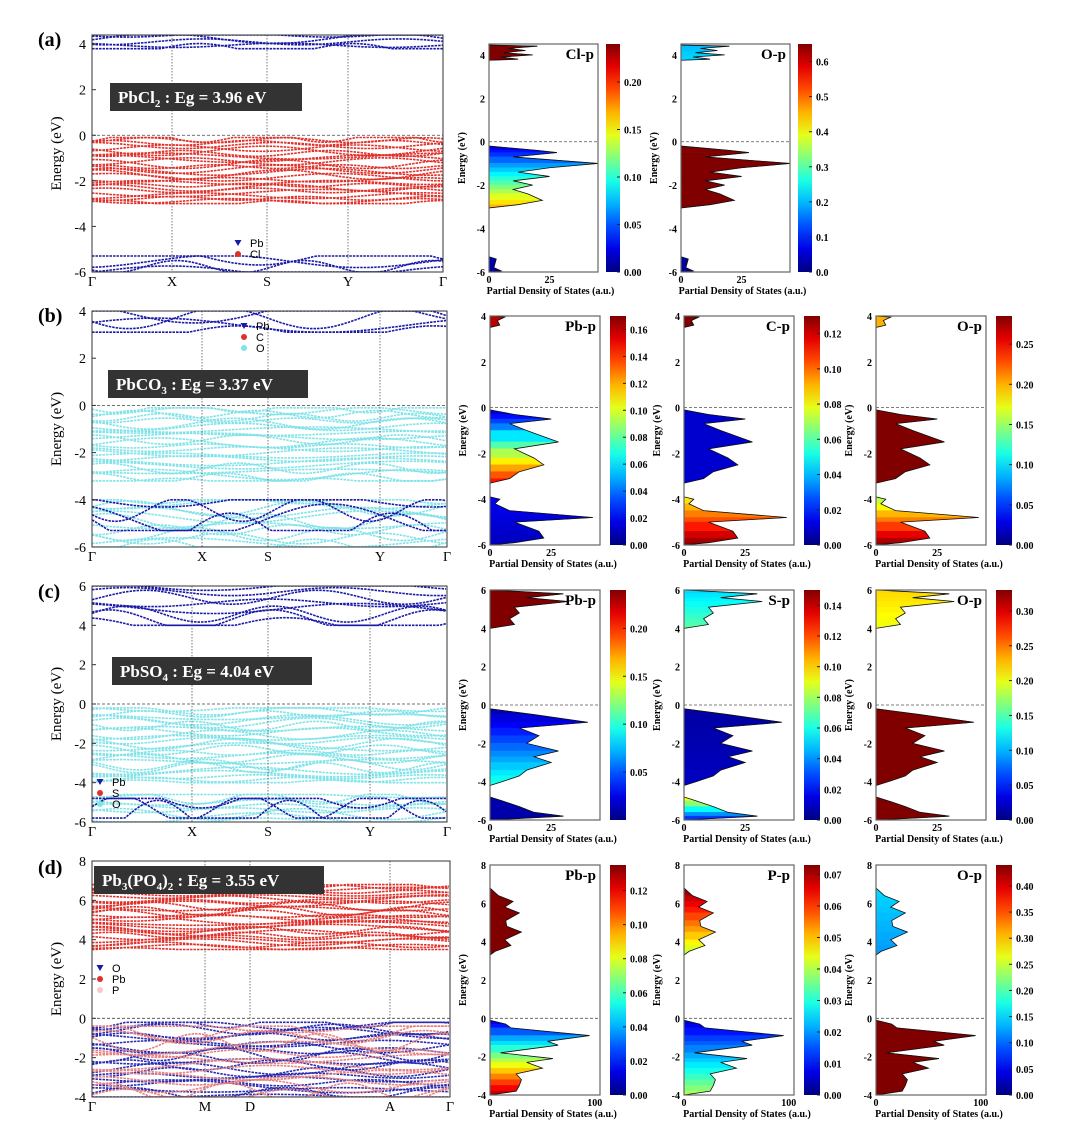 The width and height of the screenshot is (1080, 1127). I want to click on kpoint-label: X, so click(202, 557).